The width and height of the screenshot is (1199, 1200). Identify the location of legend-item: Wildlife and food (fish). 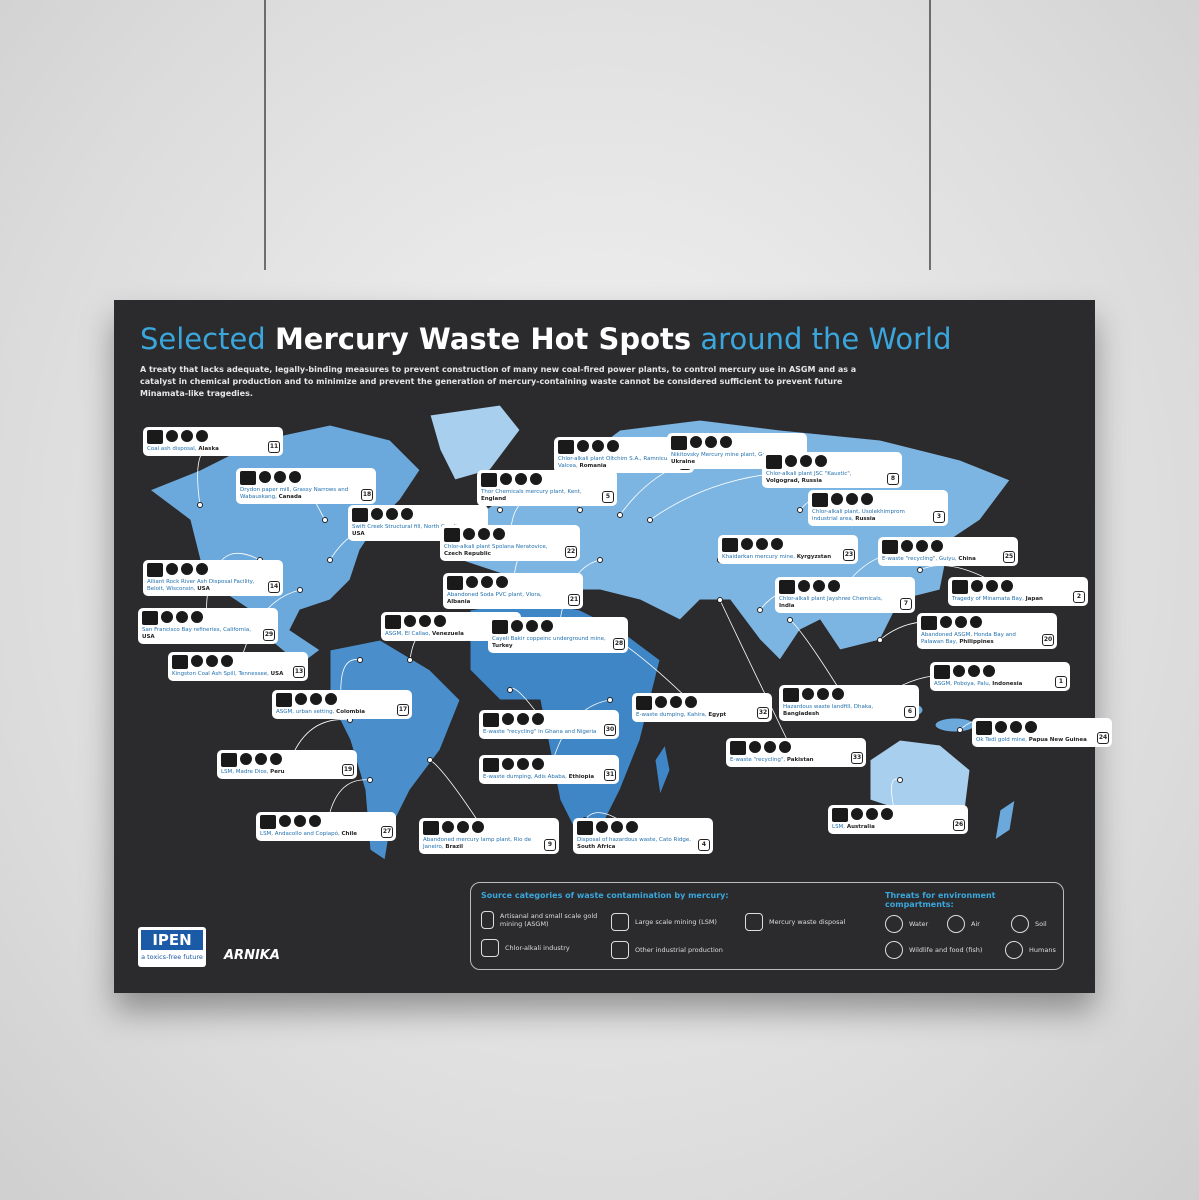
(933, 950).